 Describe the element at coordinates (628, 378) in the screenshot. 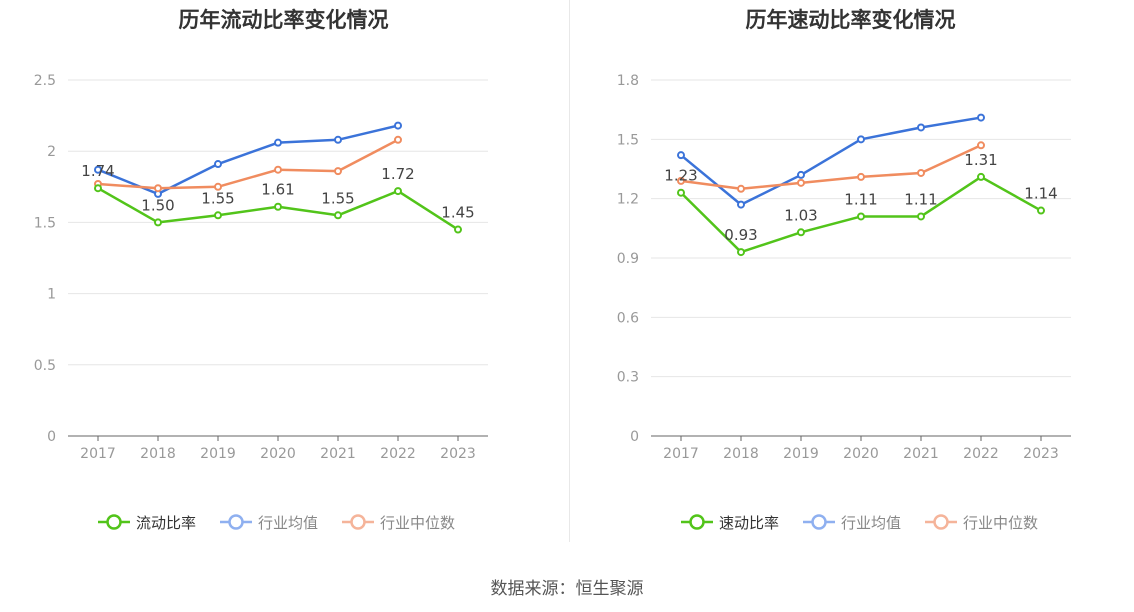

I see `y-tick-label: 0.3` at that location.